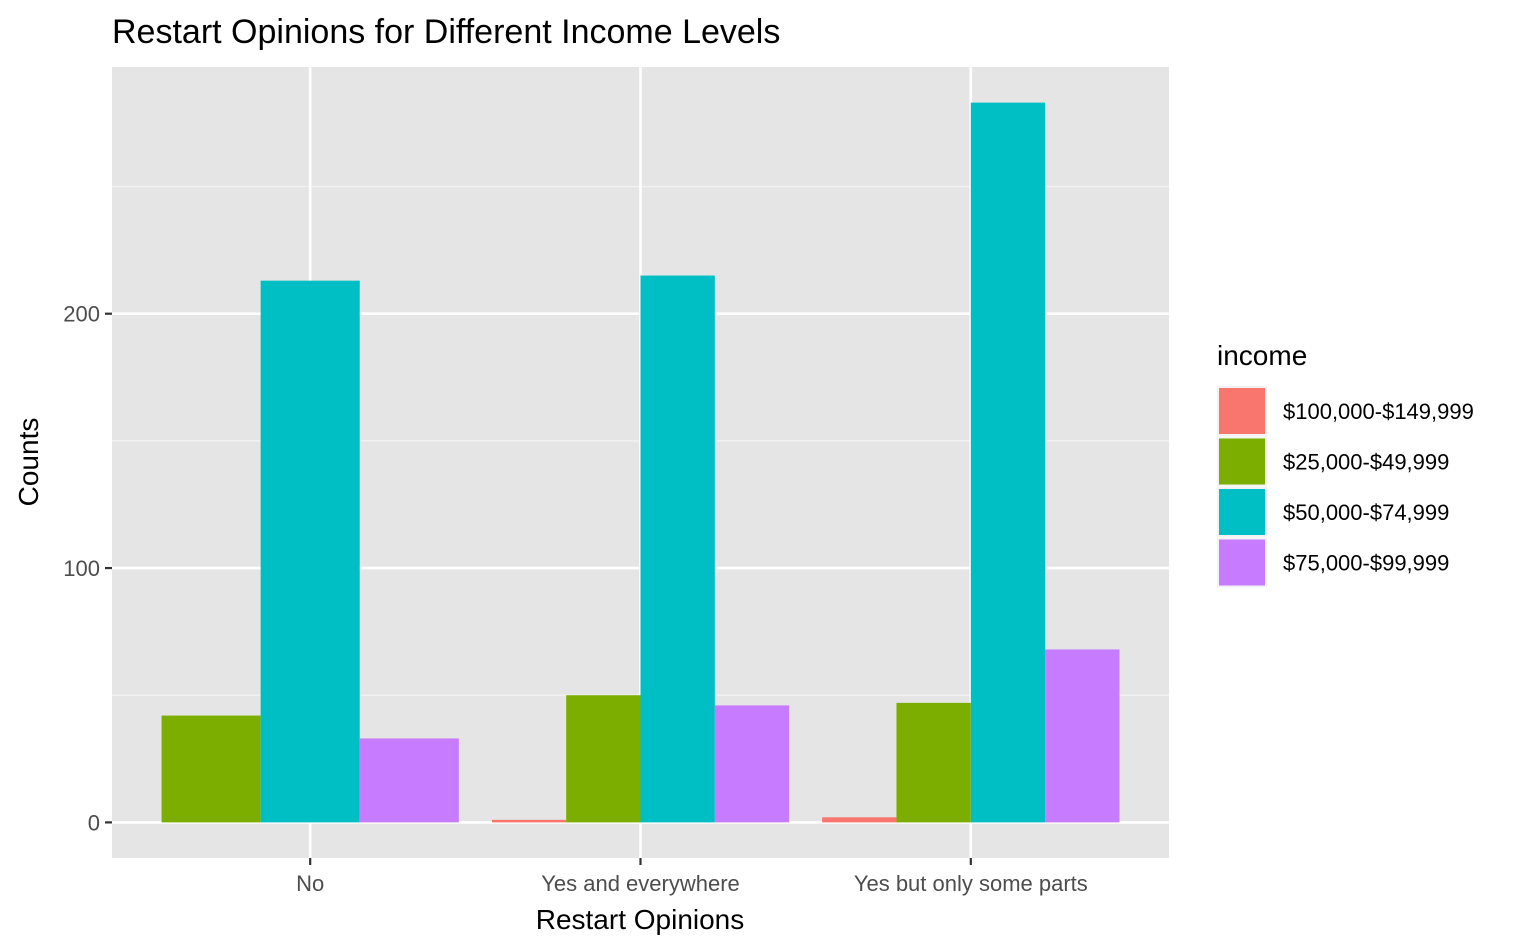 This screenshot has width=1540, height=951. Describe the element at coordinates (1366, 563) in the screenshot. I see `legend-label: $75,000-$99,999` at that location.